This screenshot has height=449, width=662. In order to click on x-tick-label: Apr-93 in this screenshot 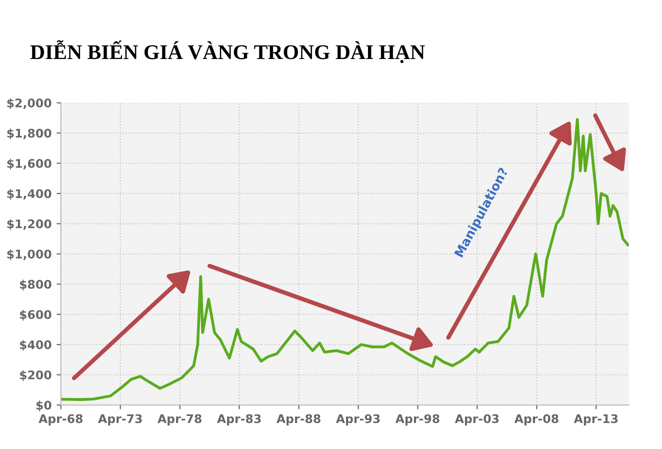, I will do `click(358, 420)`.